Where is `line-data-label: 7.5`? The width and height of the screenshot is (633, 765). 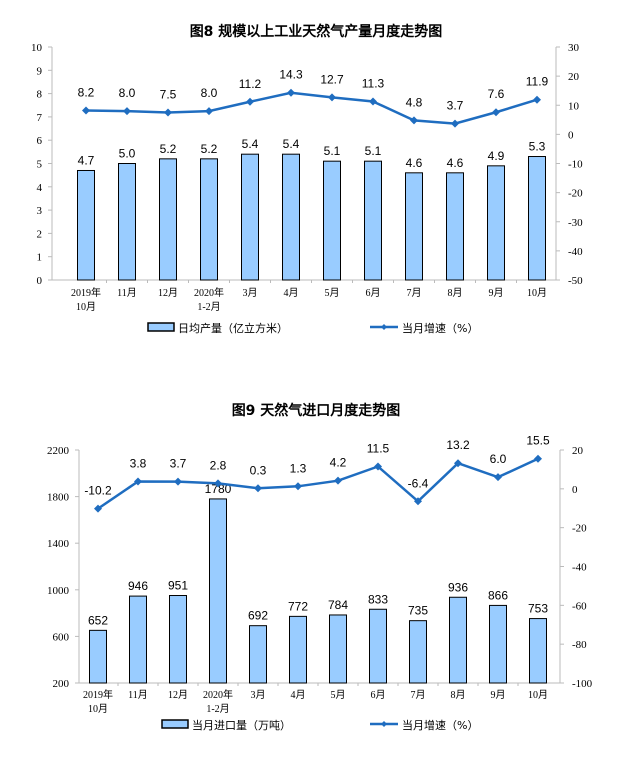
line-data-label: 7.5 is located at coordinates (168, 95).